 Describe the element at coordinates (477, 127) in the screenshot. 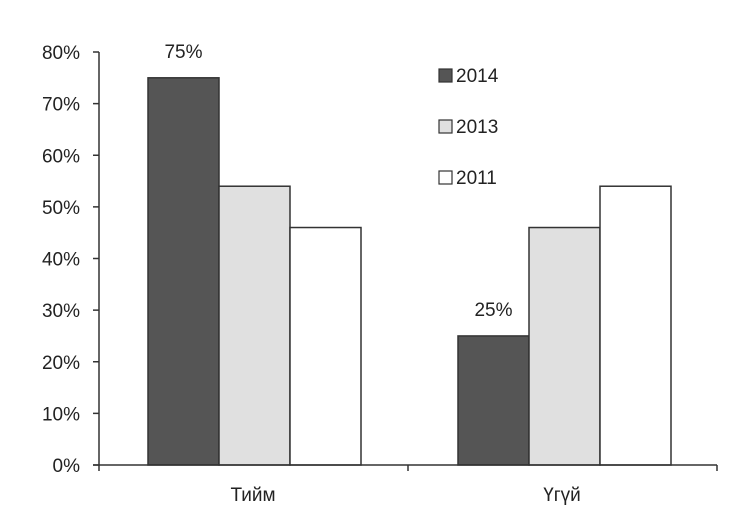

I see `legend-label-2013: 2013` at that location.